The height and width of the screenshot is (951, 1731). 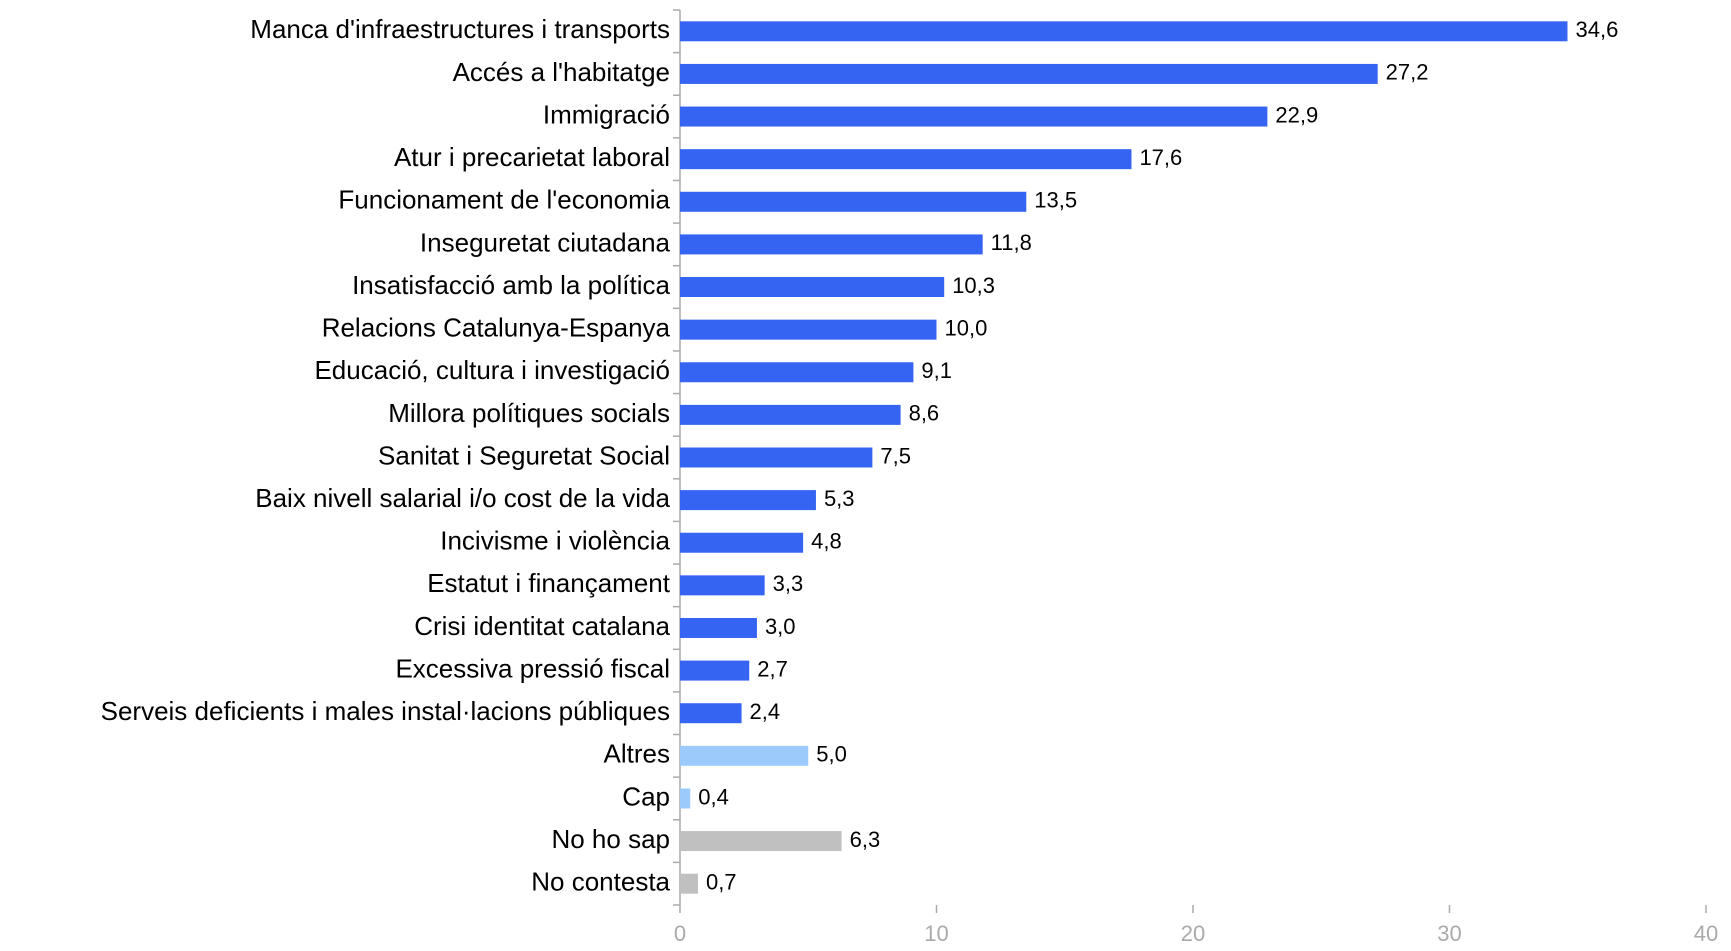 What do you see at coordinates (600, 882) in the screenshot?
I see `category-label: No contesta` at bounding box center [600, 882].